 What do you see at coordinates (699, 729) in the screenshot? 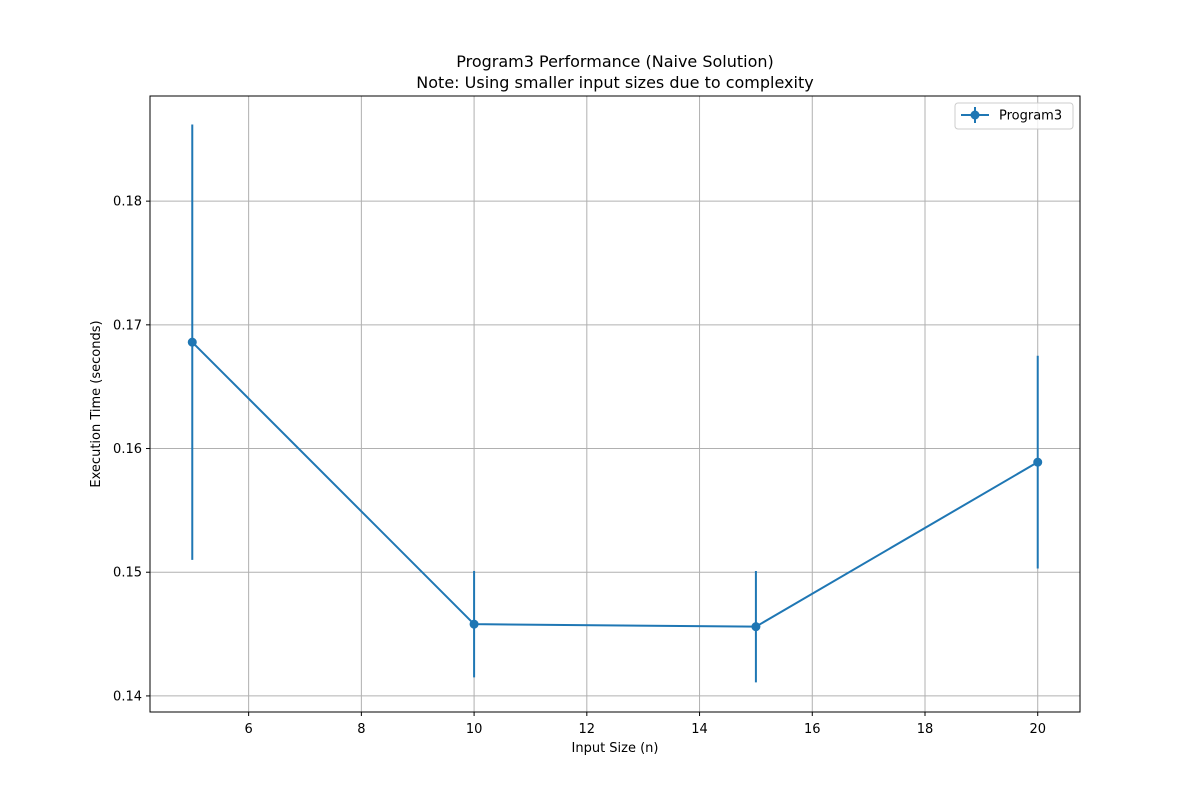
I see `x-tick-label: 14` at bounding box center [699, 729].